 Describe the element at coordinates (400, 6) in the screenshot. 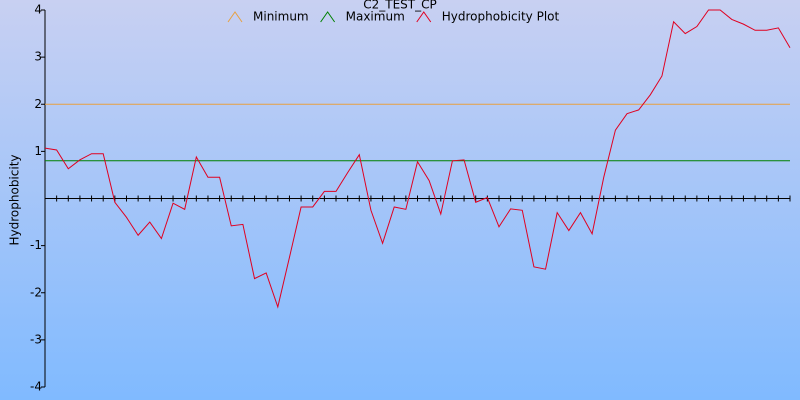

I see `chart-title: C2_TEST_CP` at that location.